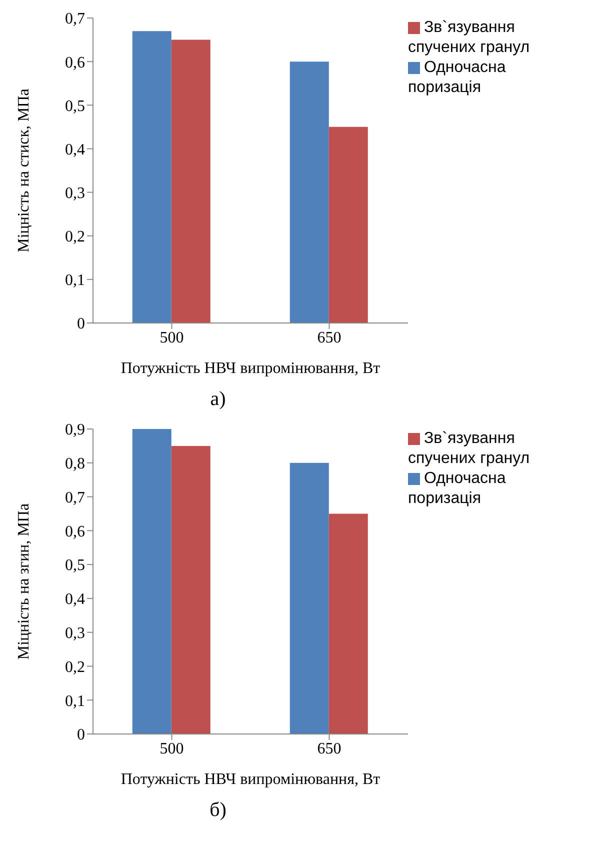 The image size is (609, 852). I want to click on y-tick-label: 0,9, so click(75, 430).